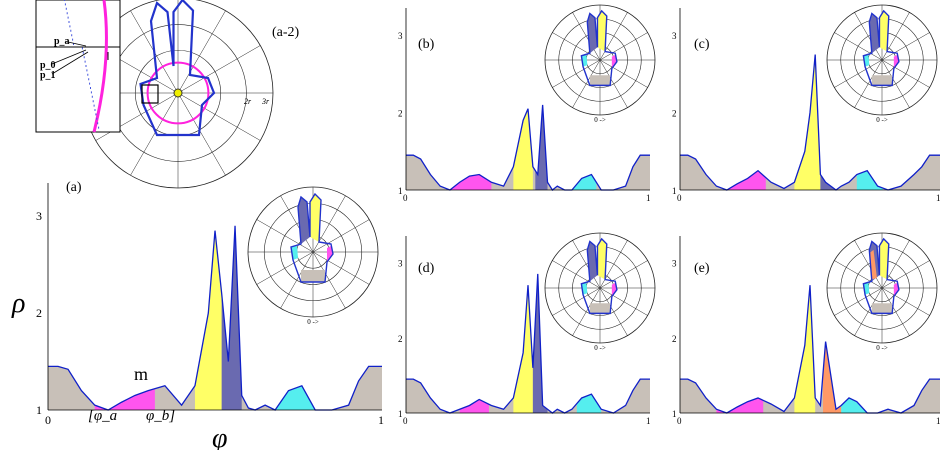 The height and width of the screenshot is (450, 943). Describe the element at coordinates (48, 75) in the screenshot. I see `point-p1-label: p_1` at that location.